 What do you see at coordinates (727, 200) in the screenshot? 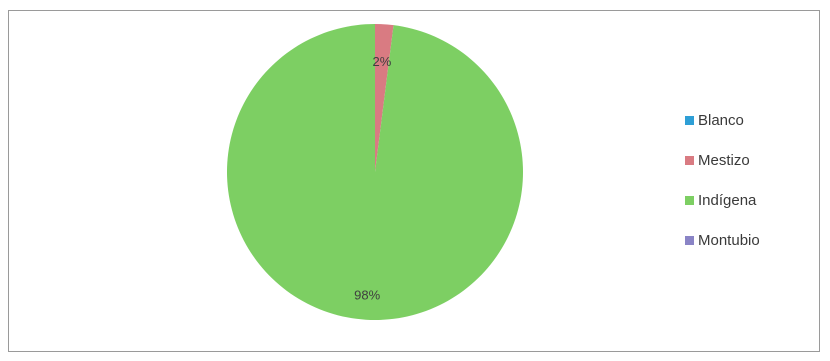
I see `legend-label-indigena: Indígena` at bounding box center [727, 200].